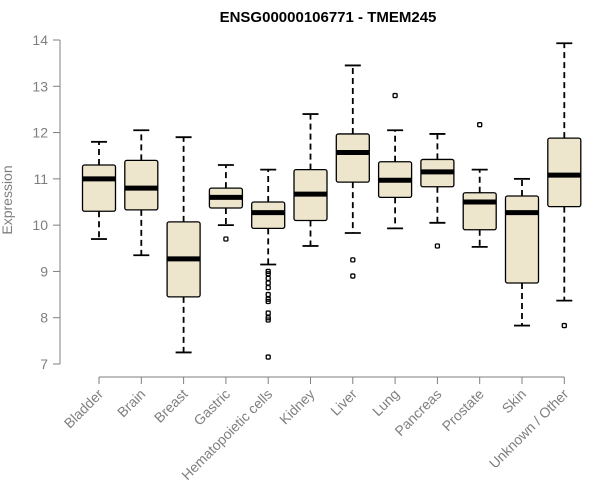 The image size is (600, 500). What do you see at coordinates (131, 403) in the screenshot?
I see `x-tick-label: Brain` at bounding box center [131, 403].